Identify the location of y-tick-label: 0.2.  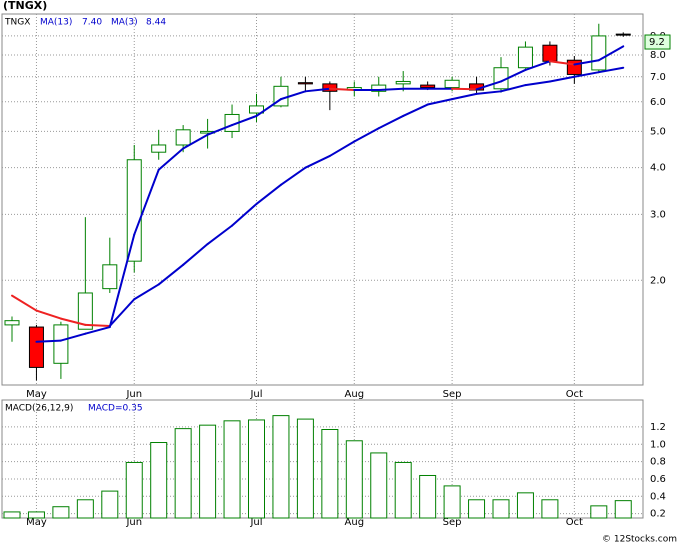
(658, 514).